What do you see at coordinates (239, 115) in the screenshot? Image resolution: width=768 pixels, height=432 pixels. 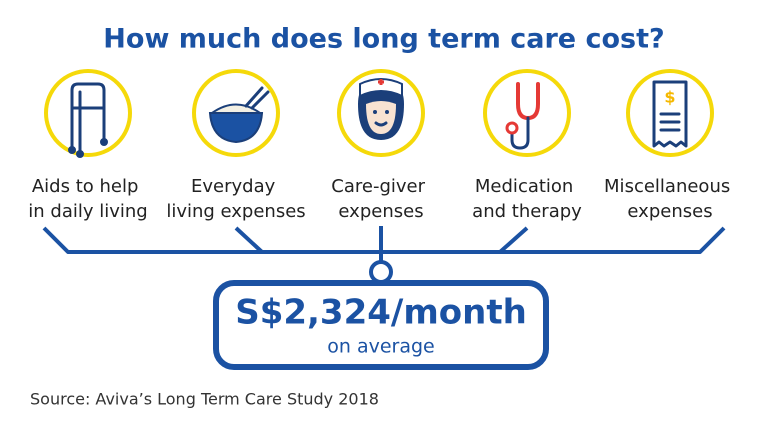 I see `bowl-icon` at bounding box center [239, 115].